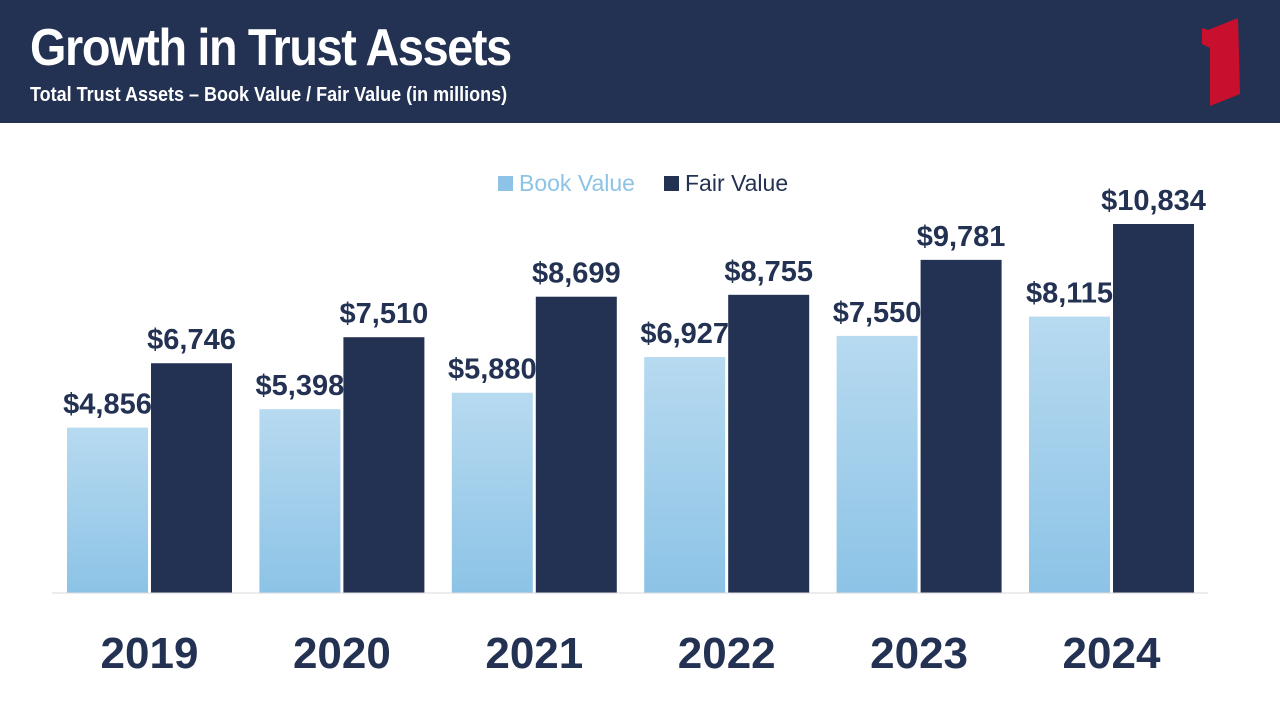  Describe the element at coordinates (191, 478) in the screenshot. I see `fair-value-bar-2019` at that location.